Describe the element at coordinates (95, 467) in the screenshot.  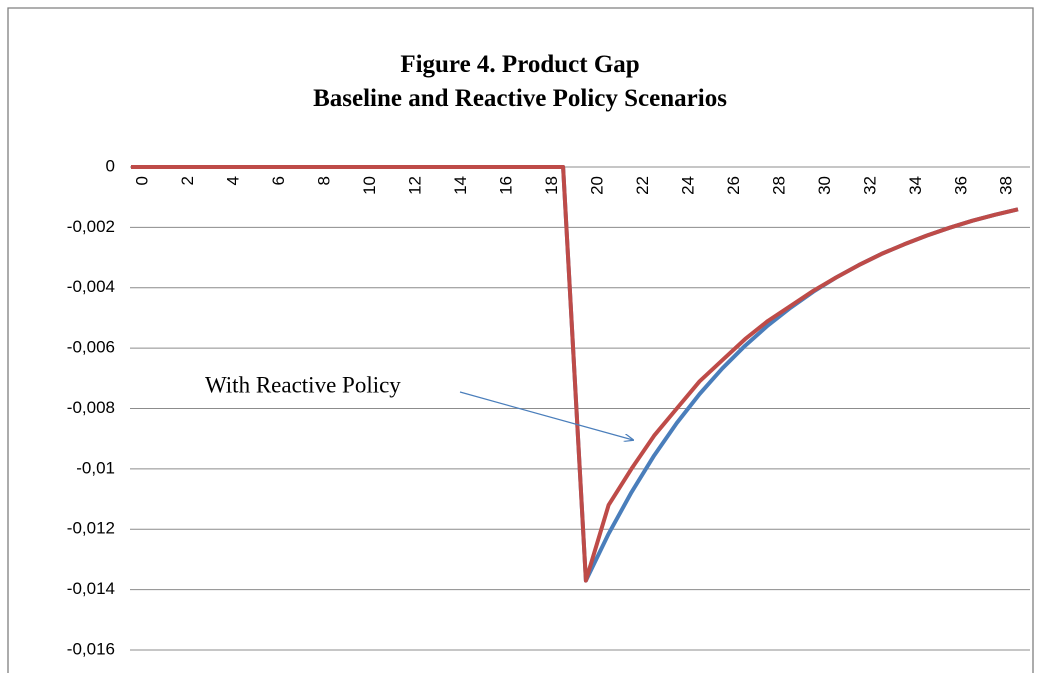
I see `y-tick-label: -0,01` at that location.